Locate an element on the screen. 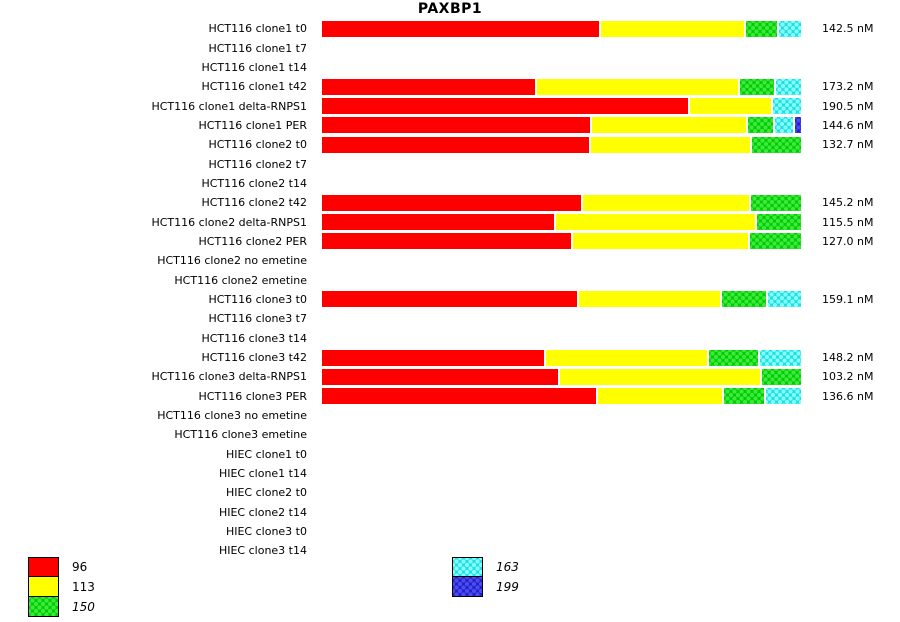 The height and width of the screenshot is (622, 900). category-label: HCT116 clone1 t0 is located at coordinates (257, 29).